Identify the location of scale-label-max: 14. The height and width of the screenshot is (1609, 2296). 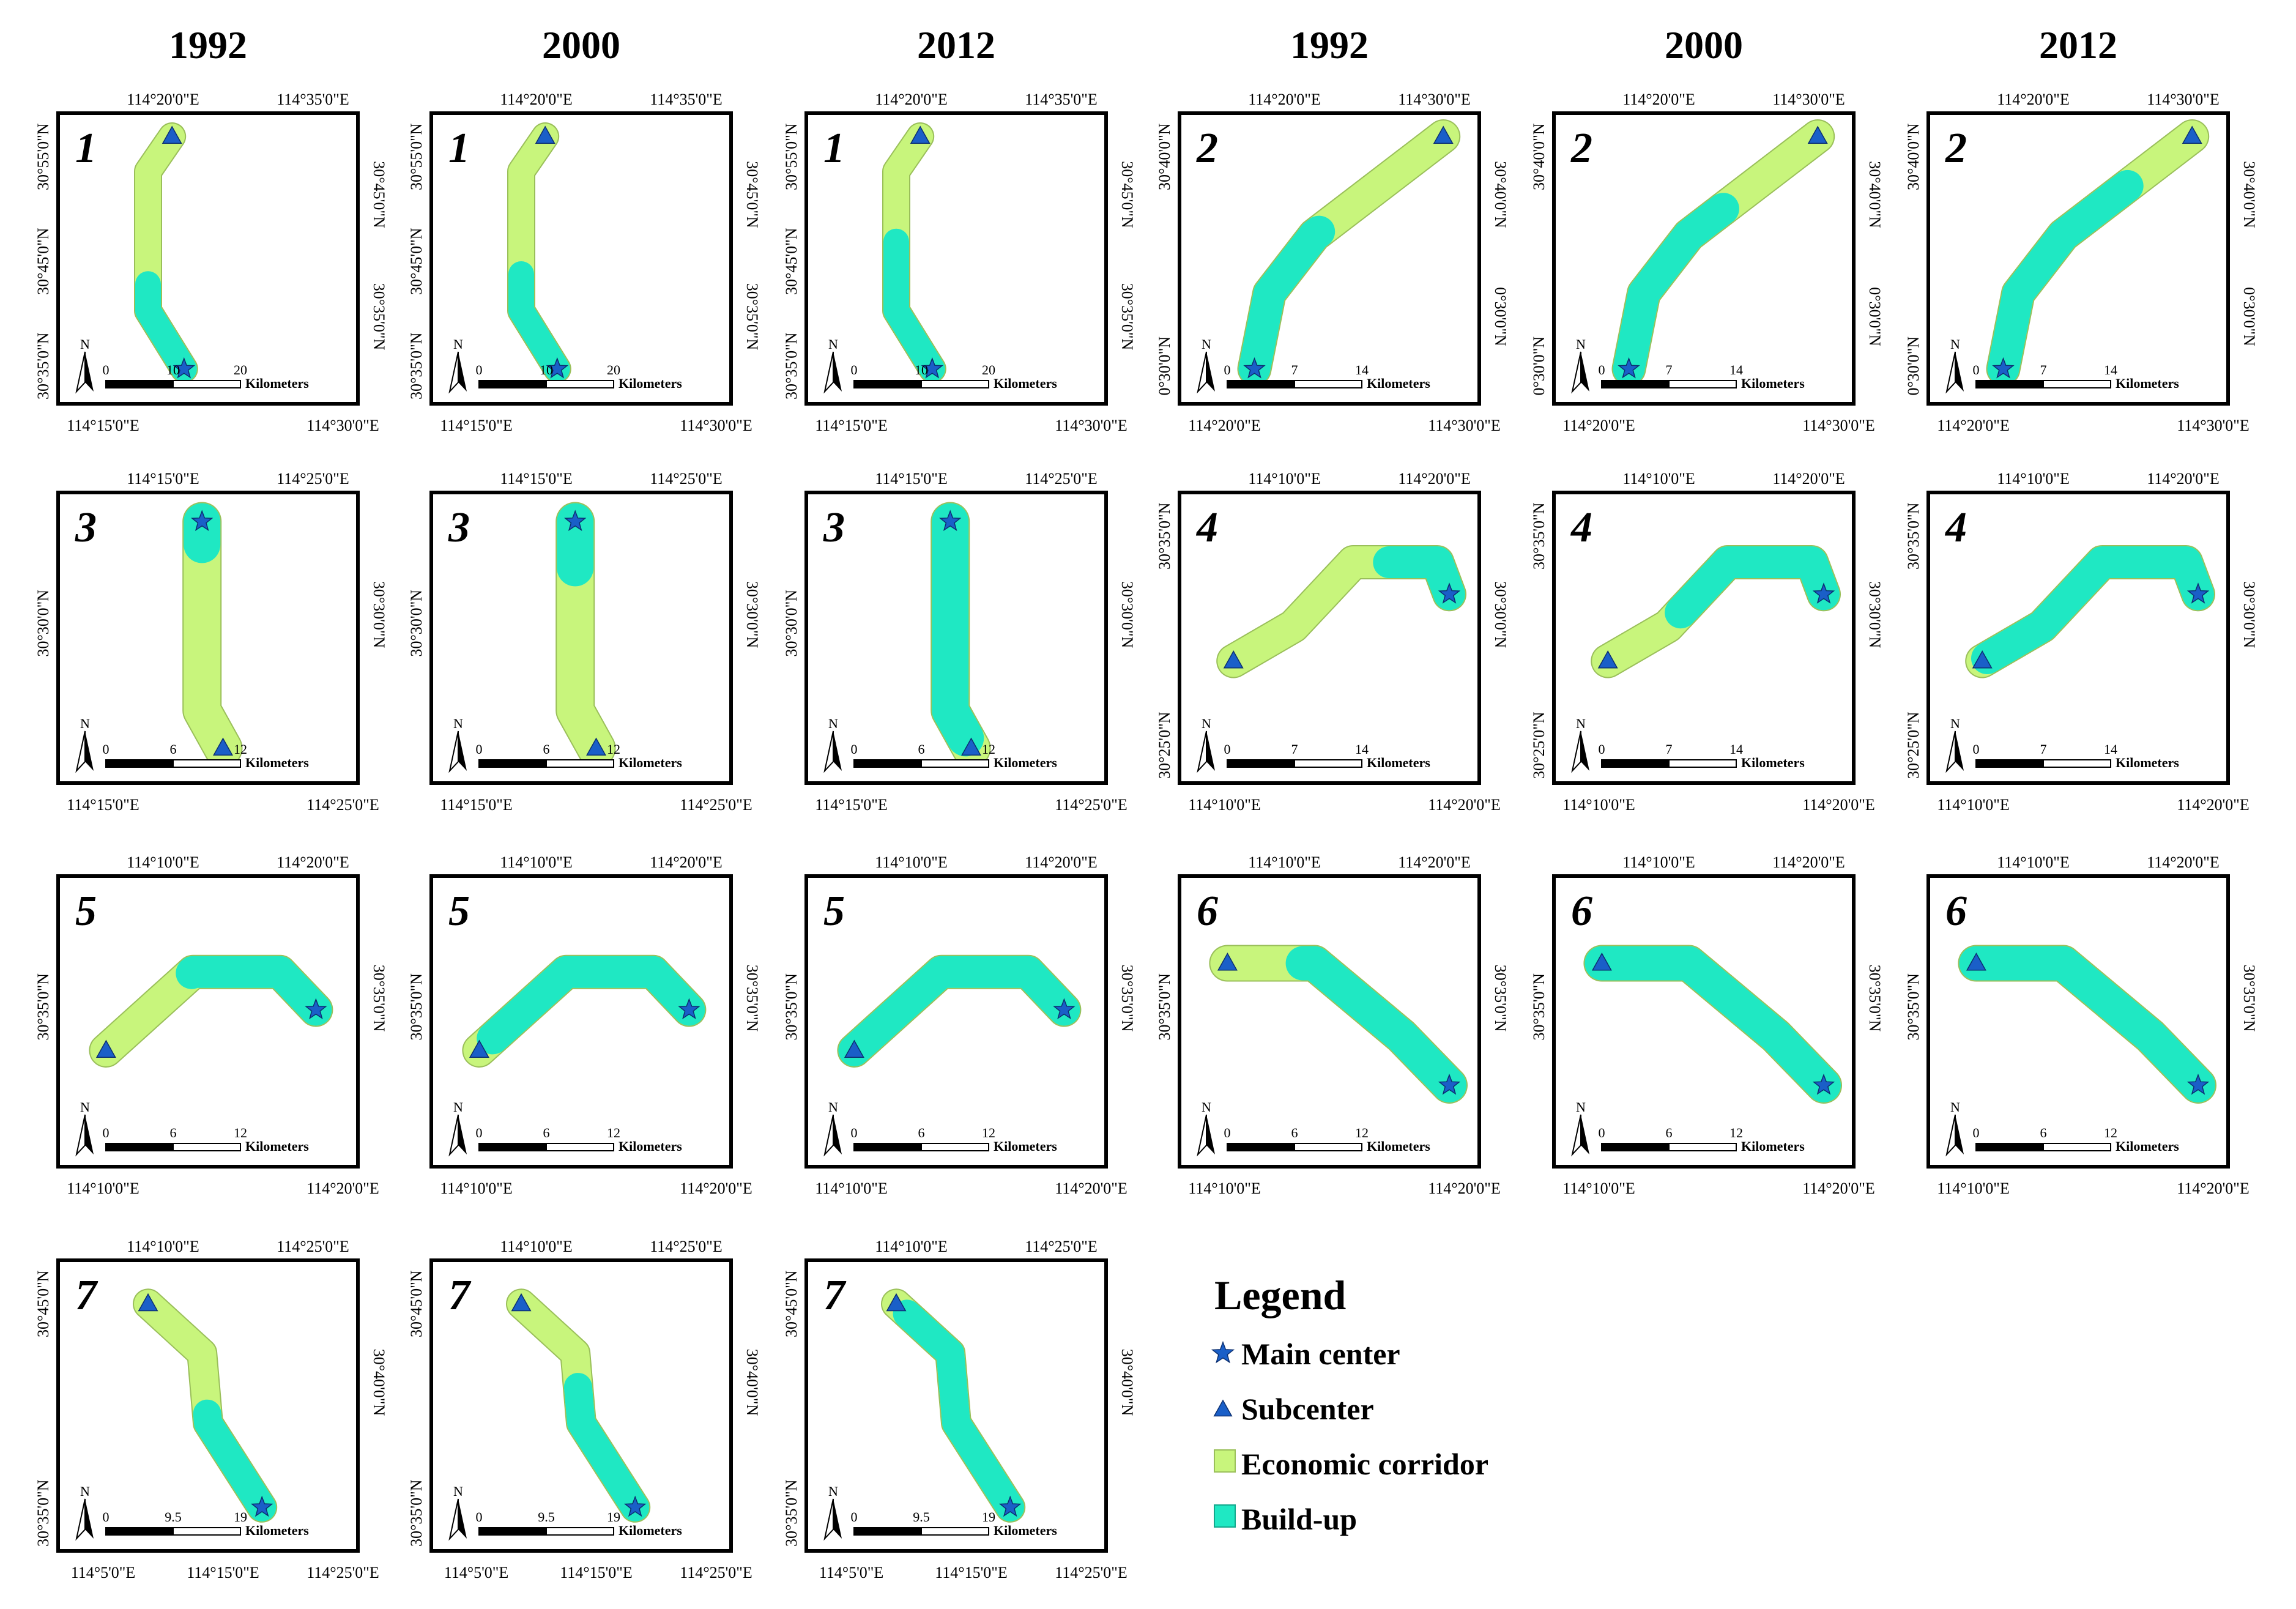
(2110, 370).